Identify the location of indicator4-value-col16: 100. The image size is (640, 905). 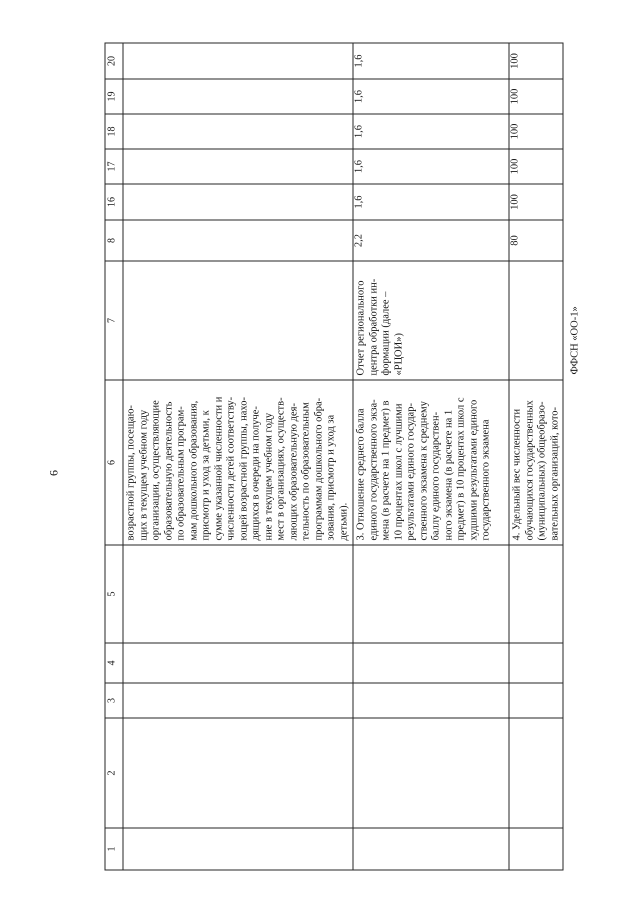
(535, 201).